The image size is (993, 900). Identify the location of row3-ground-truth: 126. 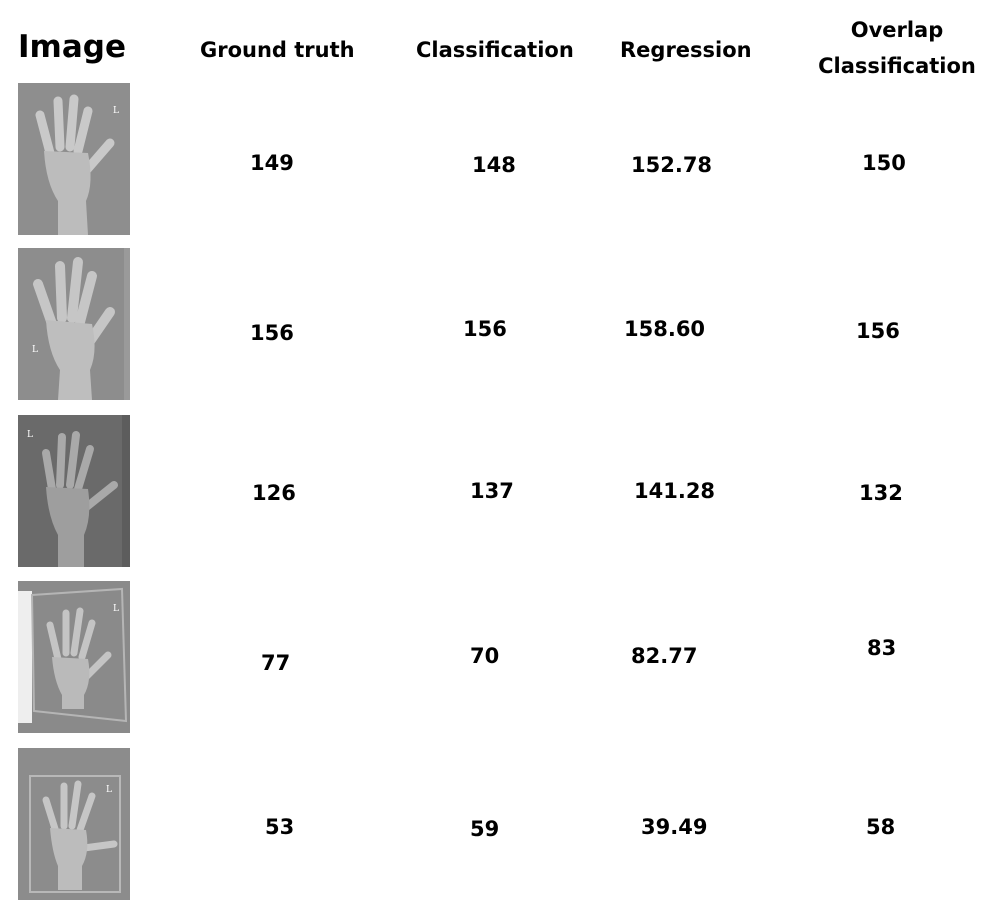
(274, 493).